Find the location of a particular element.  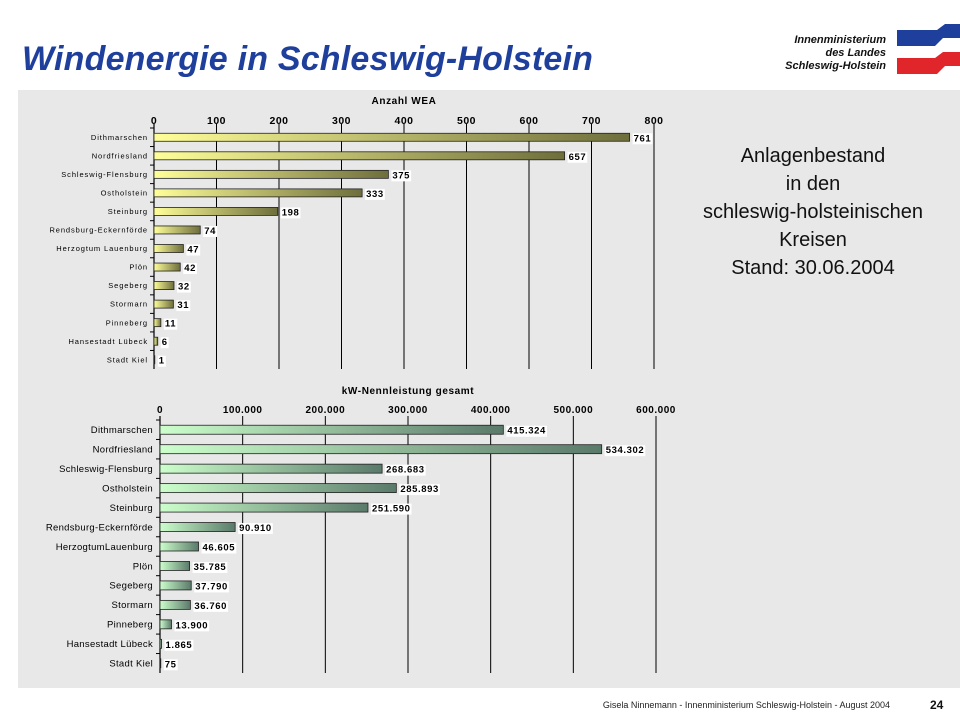

state-flag-logo is located at coordinates (928, 49).